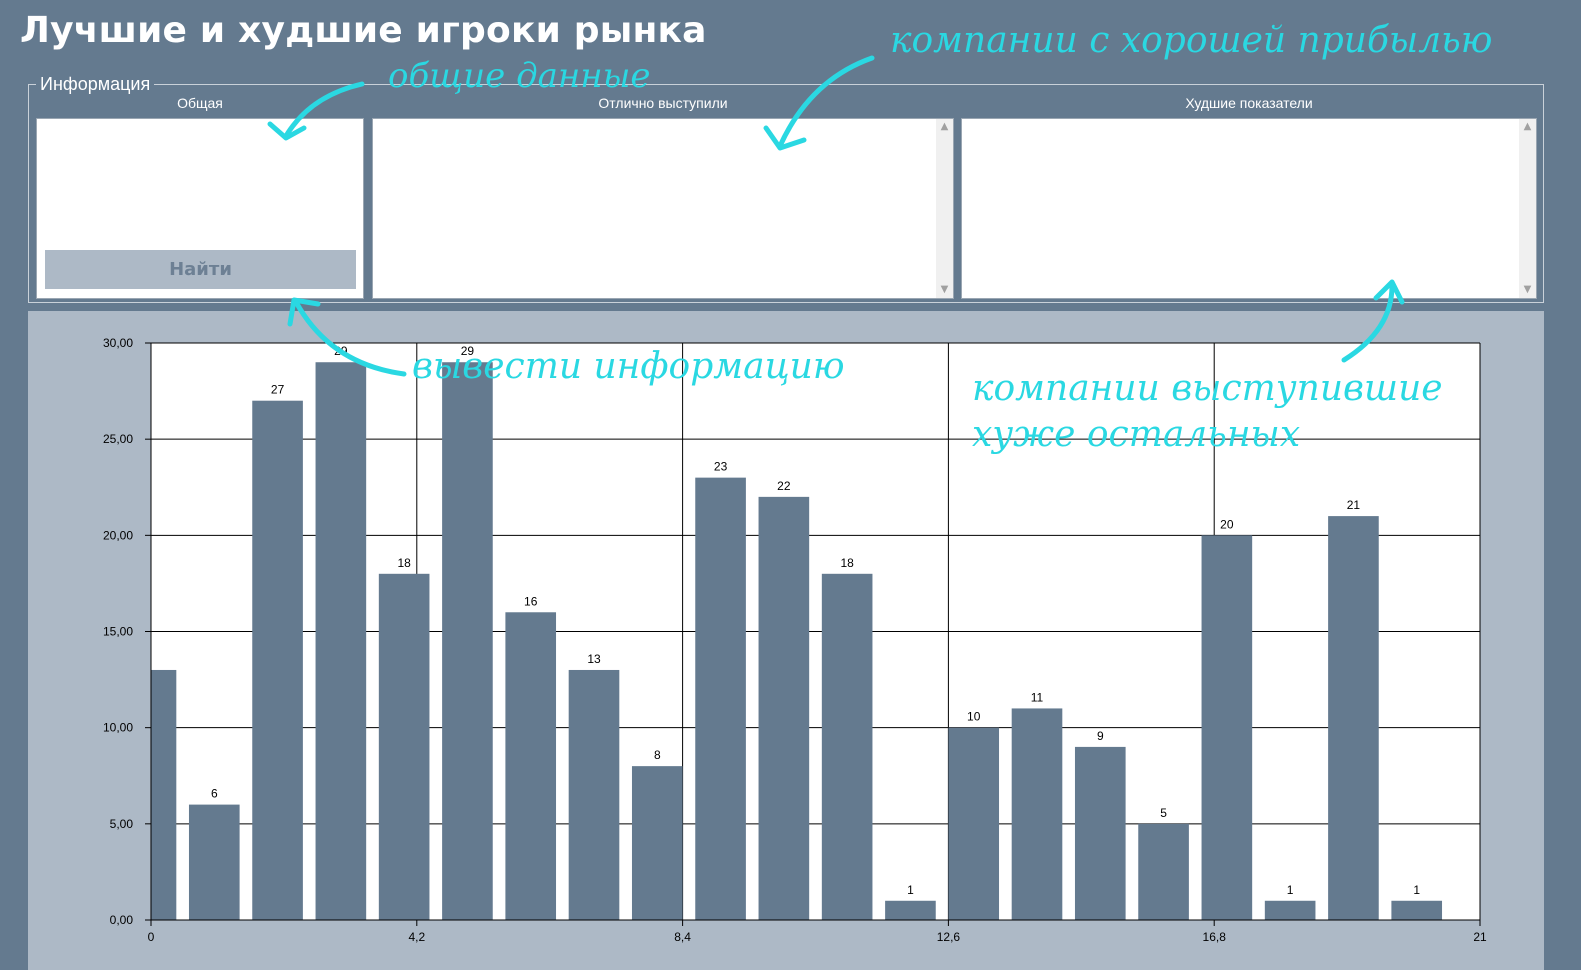 This screenshot has width=1581, height=970. I want to click on x-tick-label: 21, so click(1480, 937).